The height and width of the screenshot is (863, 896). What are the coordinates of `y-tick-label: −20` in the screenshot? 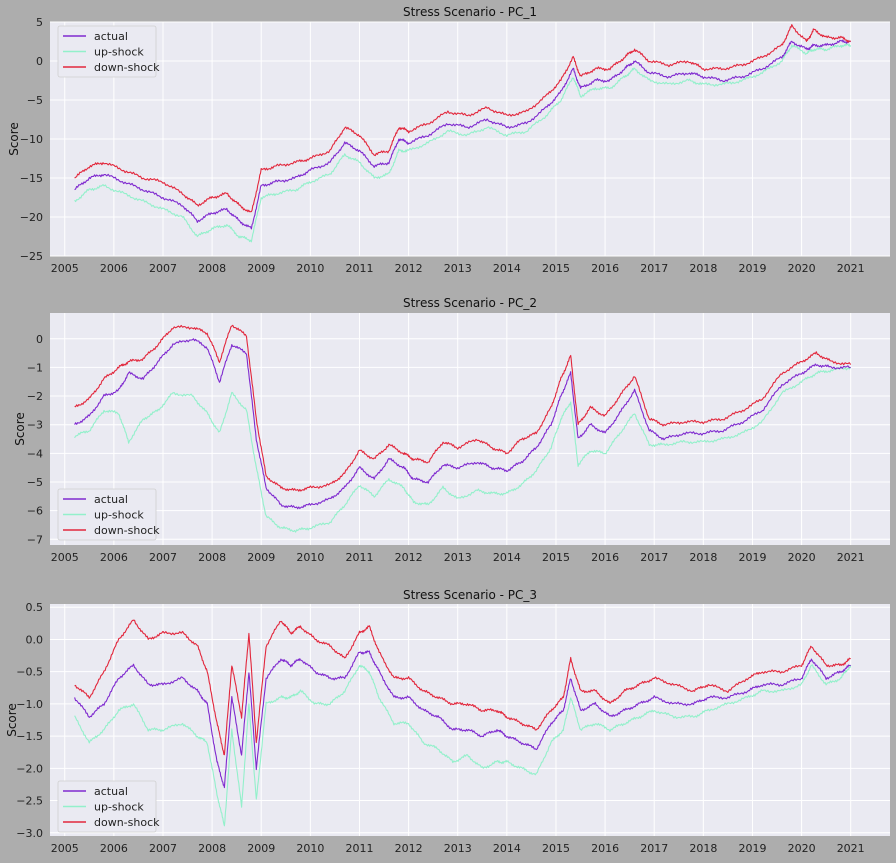 It's located at (31, 217).